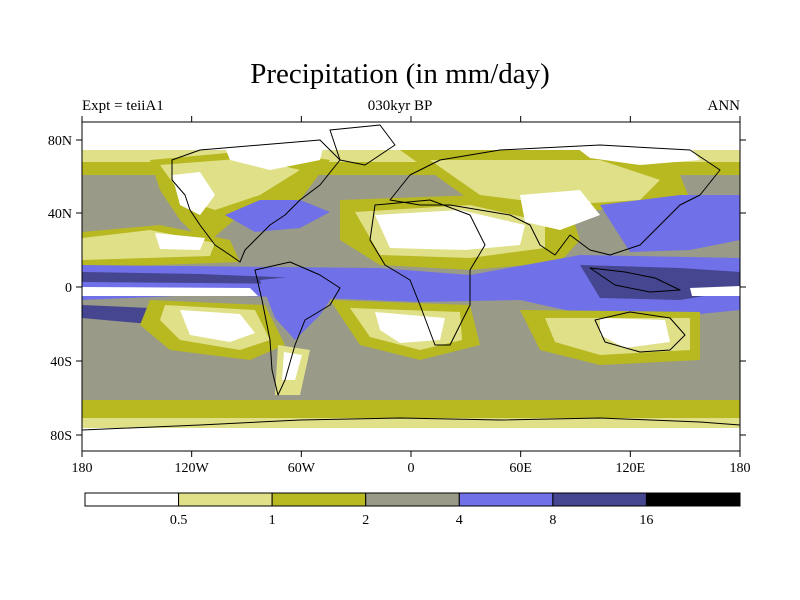  Describe the element at coordinates (670, 223) in the screenshot. I see `field-eastasia-blue` at that location.